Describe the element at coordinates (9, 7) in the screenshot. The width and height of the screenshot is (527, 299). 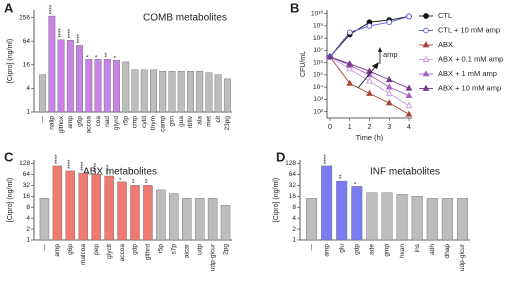
I see `panel-label: A` at that location.